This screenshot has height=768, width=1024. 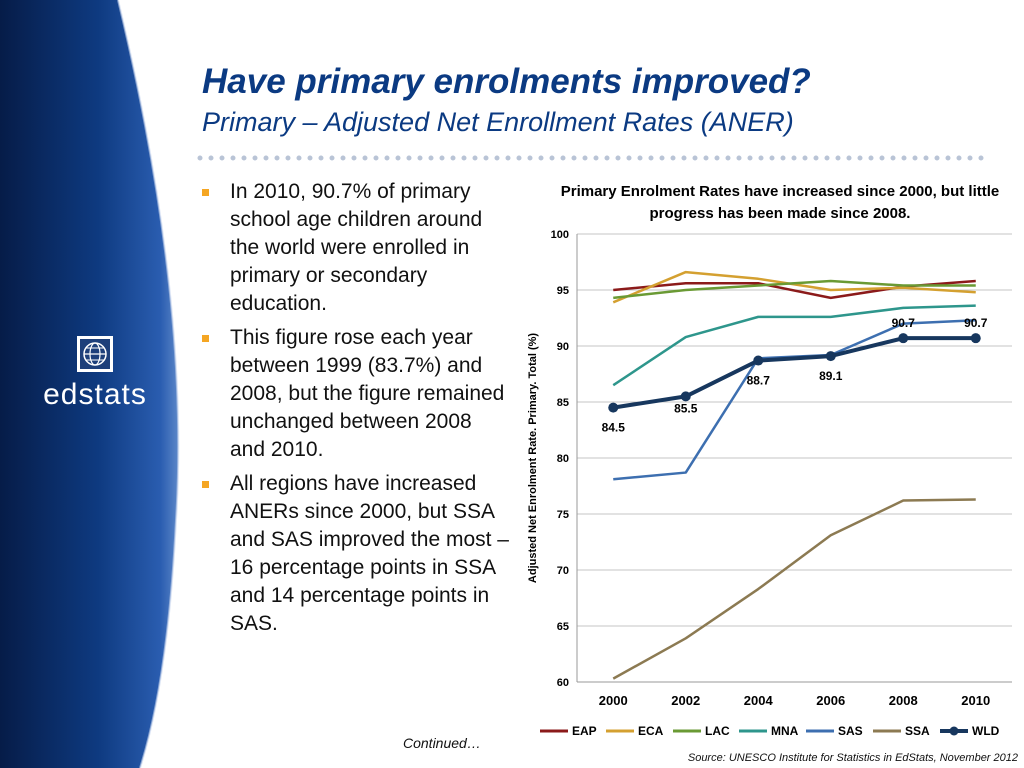 I want to click on x-tick-label: 2006, so click(x=830, y=700).